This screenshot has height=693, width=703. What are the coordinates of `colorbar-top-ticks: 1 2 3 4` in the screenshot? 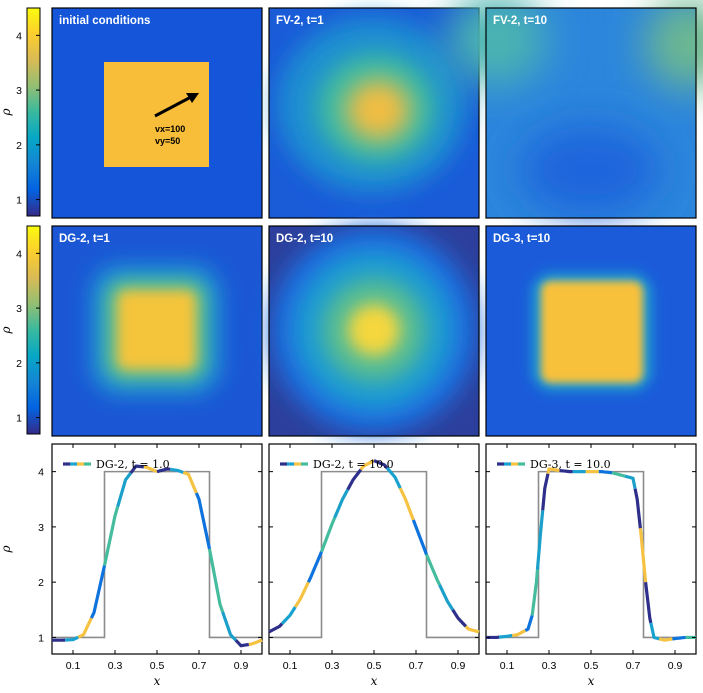 It's located at (28, 118).